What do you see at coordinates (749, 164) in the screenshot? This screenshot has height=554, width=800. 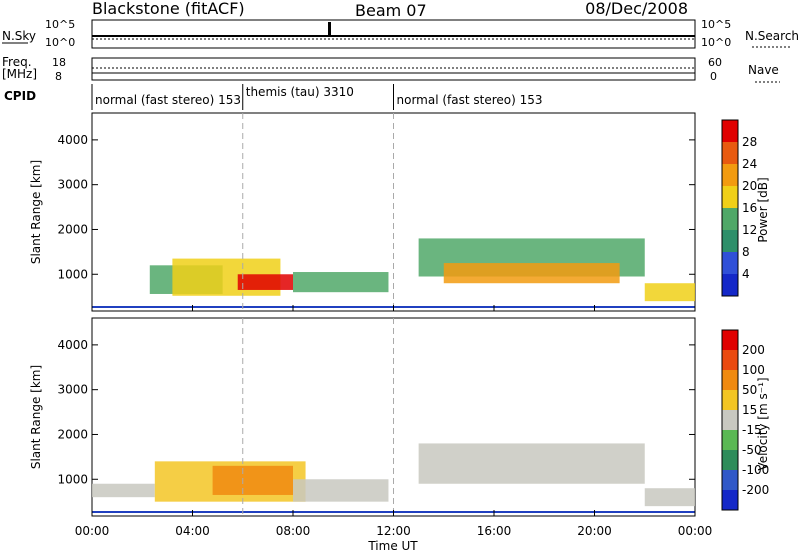 I see `power-colorbar-tick: 24` at bounding box center [749, 164].